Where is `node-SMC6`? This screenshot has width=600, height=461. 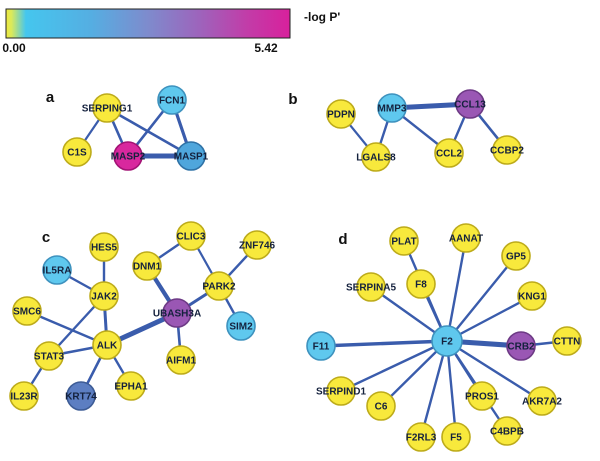
node-SMC6 is located at coordinates (27, 311).